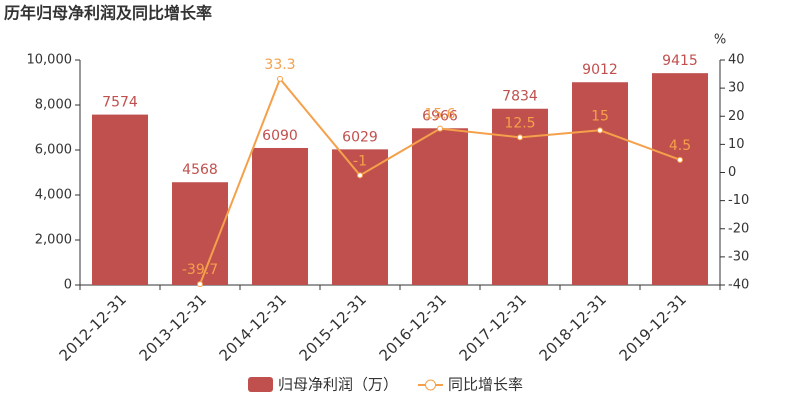 The width and height of the screenshot is (800, 400). Describe the element at coordinates (738, 200) in the screenshot. I see `y2-tick-label: -10` at that location.